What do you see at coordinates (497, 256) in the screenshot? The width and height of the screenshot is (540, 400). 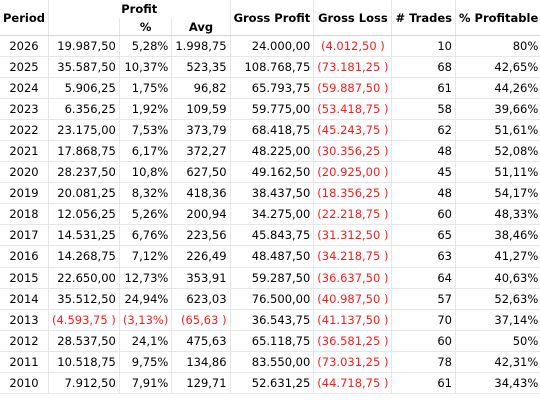 I see `cell-pct-profitable: 41,27%` at bounding box center [497, 256].